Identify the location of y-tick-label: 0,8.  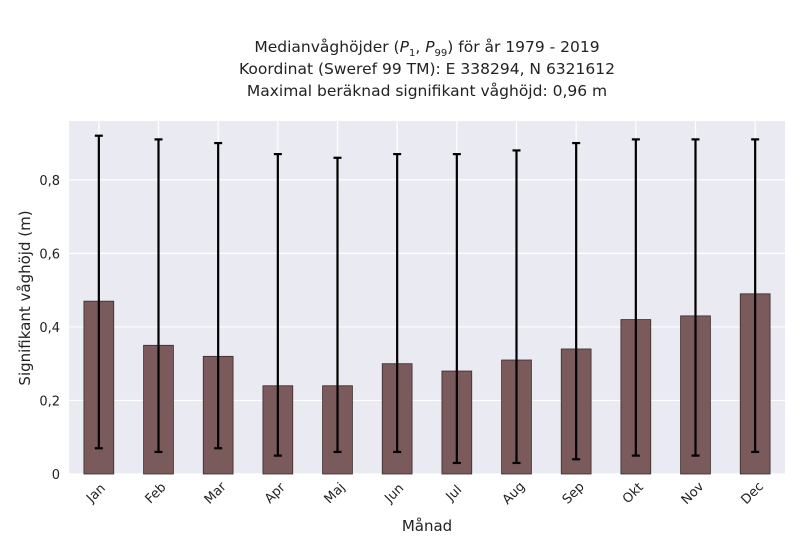
(49, 181).